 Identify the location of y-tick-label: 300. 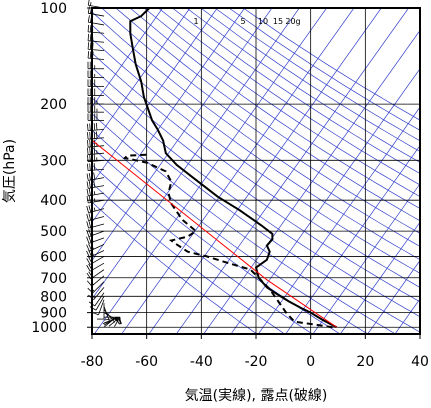
(53, 161).